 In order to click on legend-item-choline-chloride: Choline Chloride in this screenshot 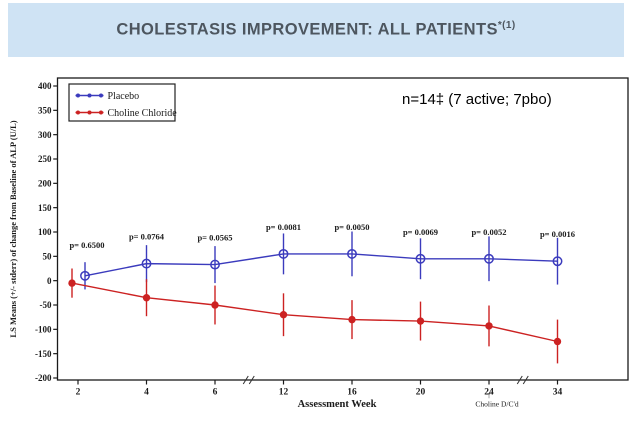, I will do `click(126, 113)`.